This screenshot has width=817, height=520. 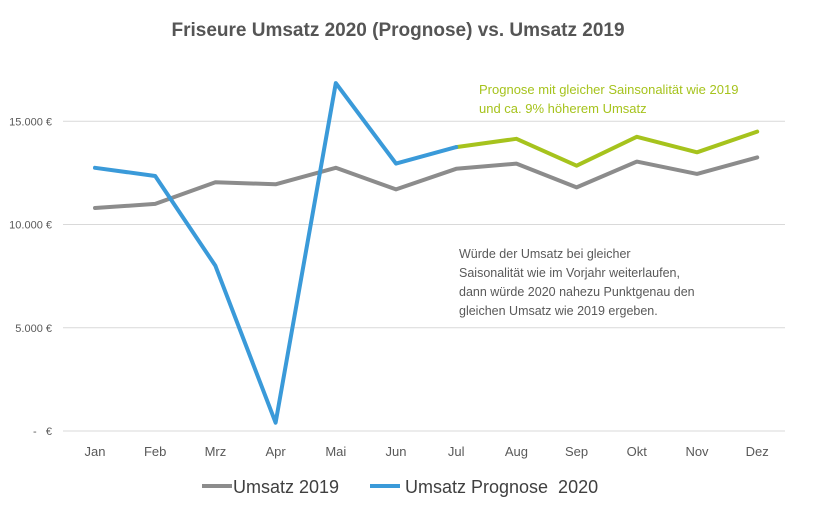 What do you see at coordinates (286, 487) in the screenshot?
I see `legend-label-umsatz-2019: Umsatz 2019` at bounding box center [286, 487].